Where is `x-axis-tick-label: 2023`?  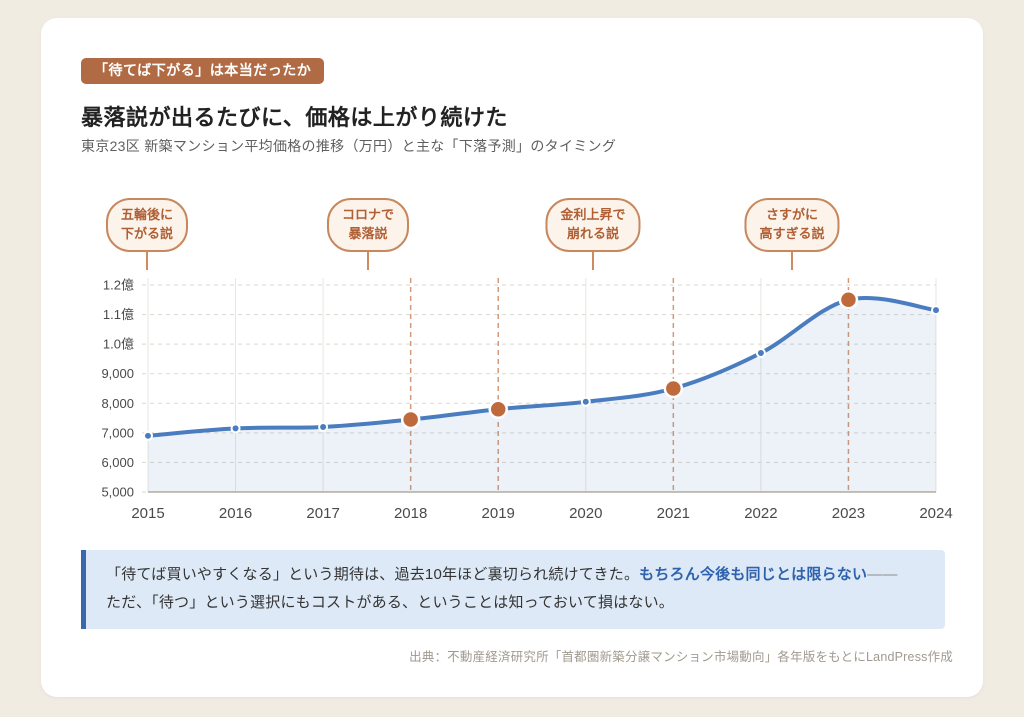 x-axis-tick-label: 2023 is located at coordinates (848, 513).